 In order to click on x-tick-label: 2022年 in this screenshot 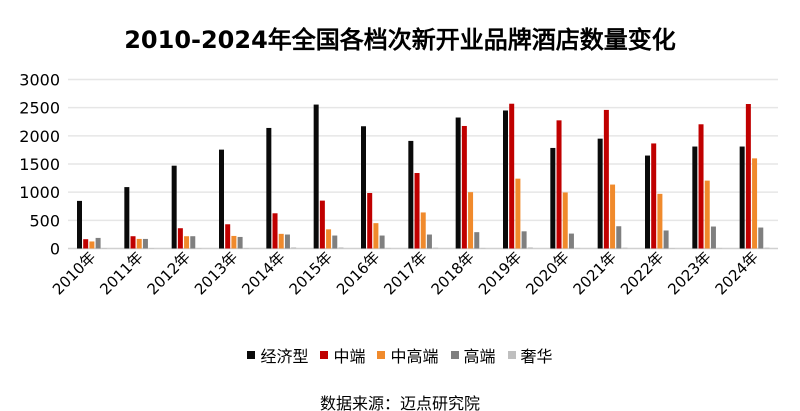, I will do `click(642, 273)`.